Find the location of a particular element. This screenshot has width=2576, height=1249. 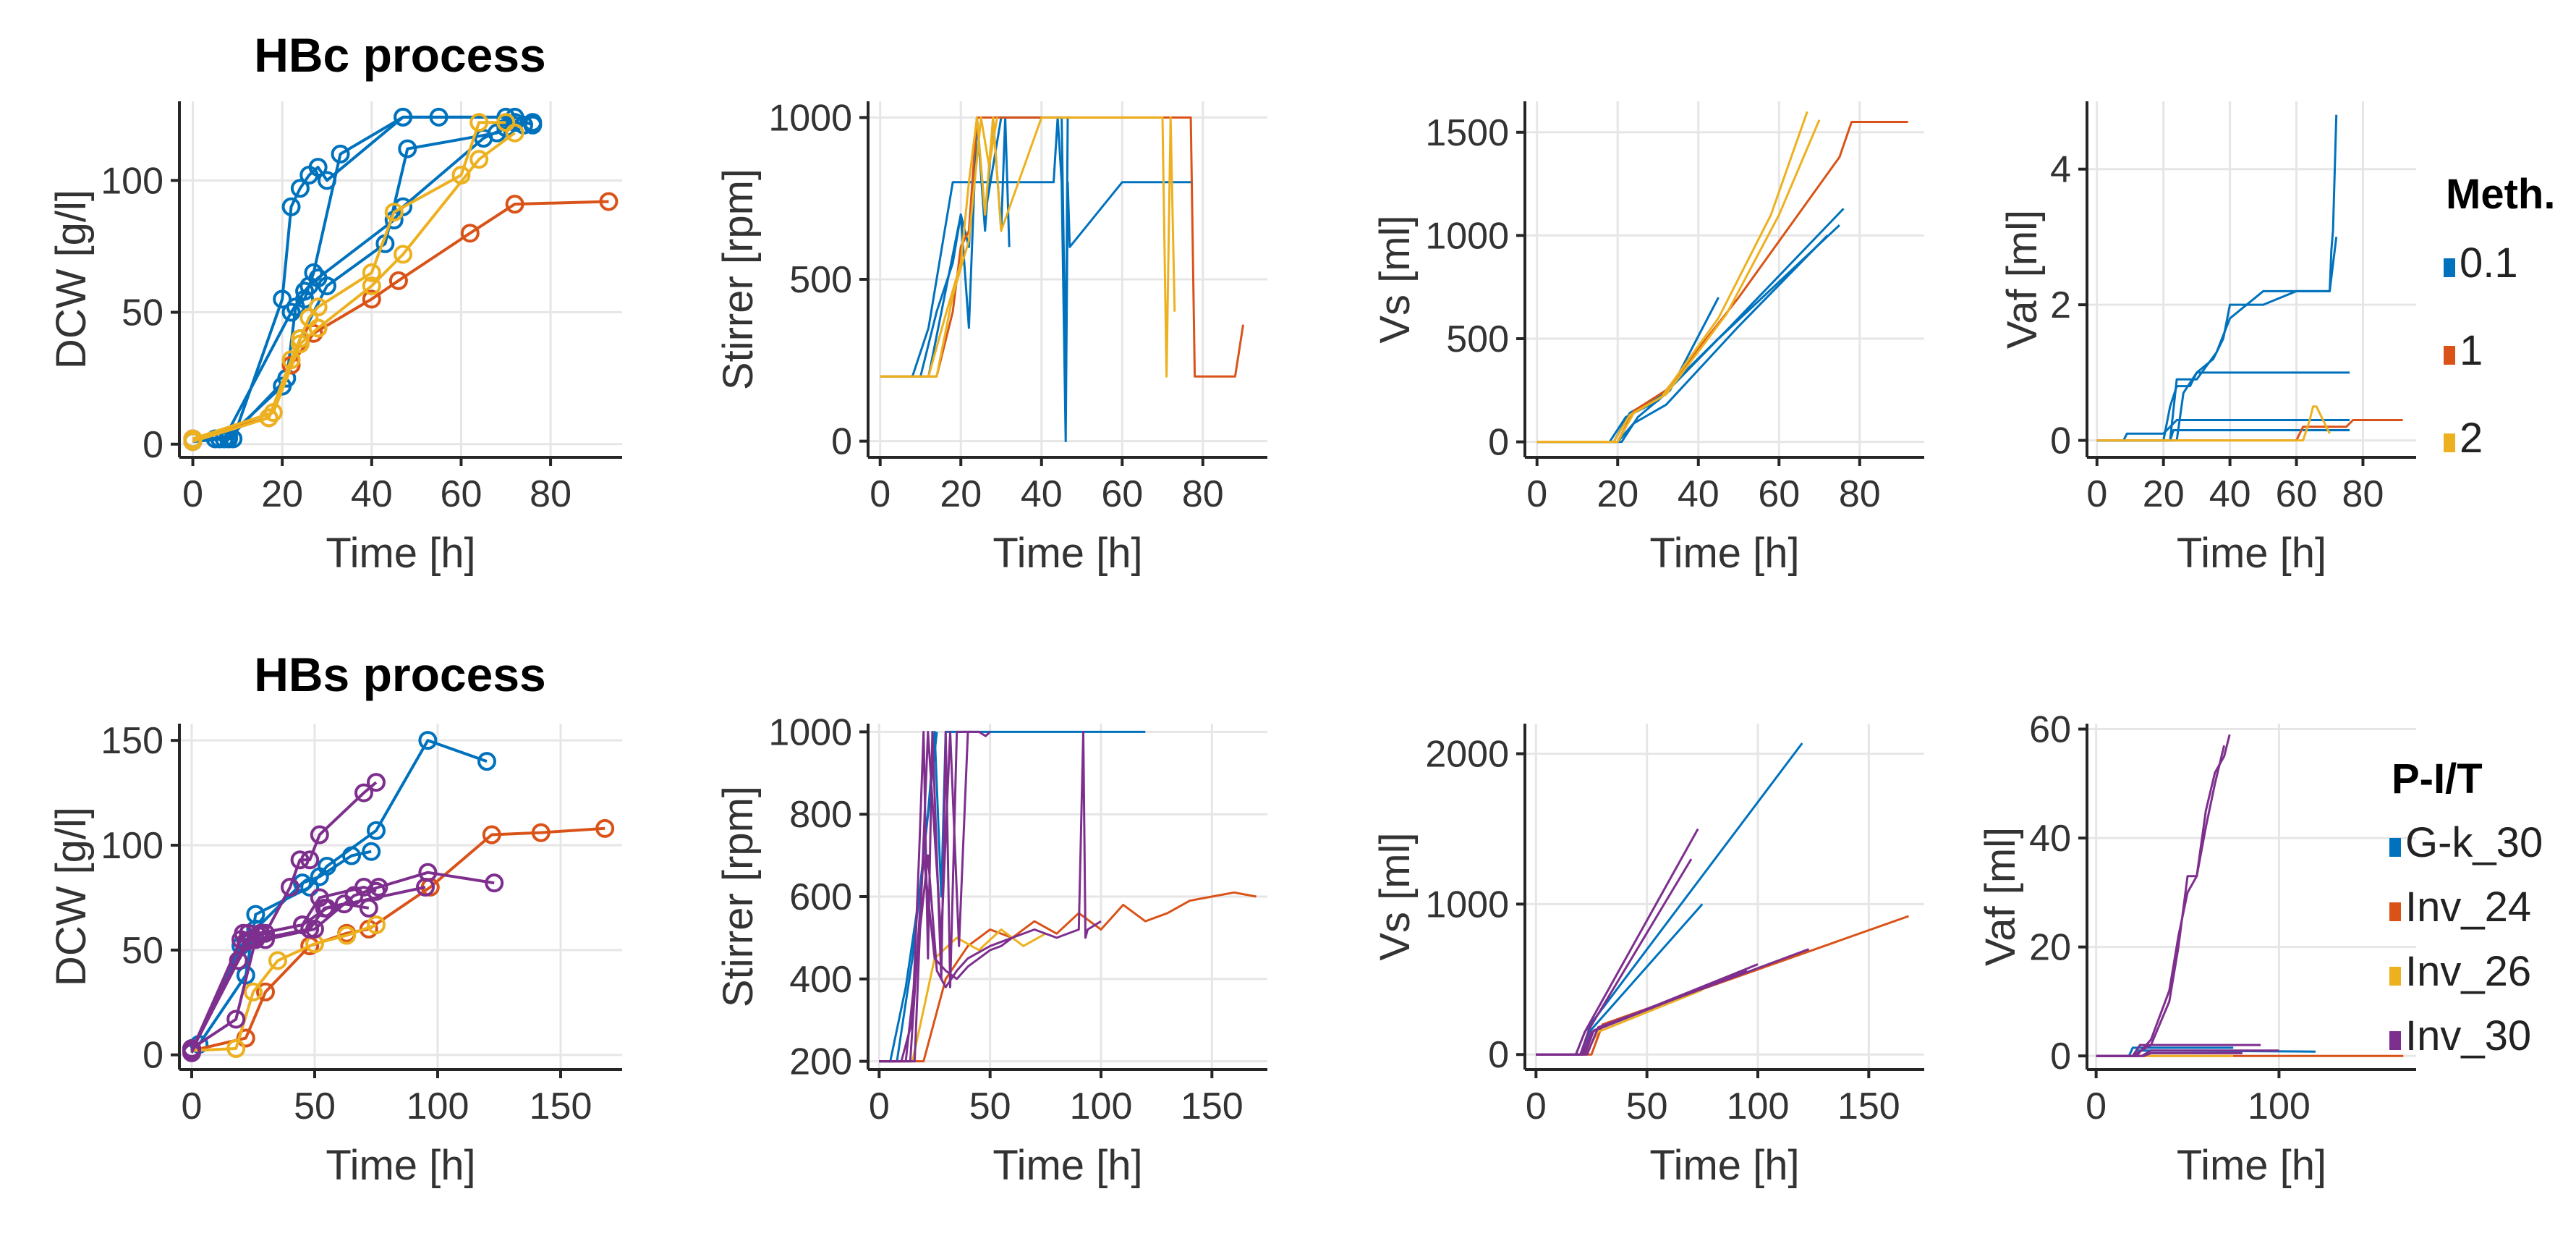

y-tick-label: 400 is located at coordinates (820, 980).